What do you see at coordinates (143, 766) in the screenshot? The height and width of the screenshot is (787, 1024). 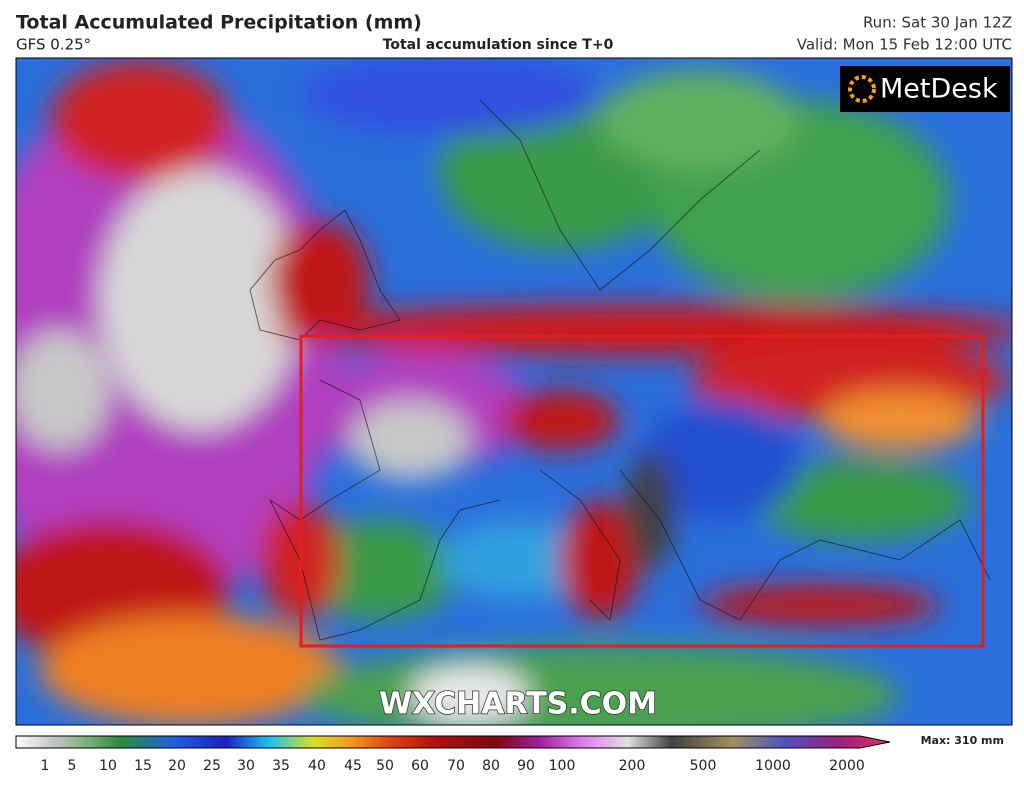 I see `colorbar-tick-label: 15` at bounding box center [143, 766].